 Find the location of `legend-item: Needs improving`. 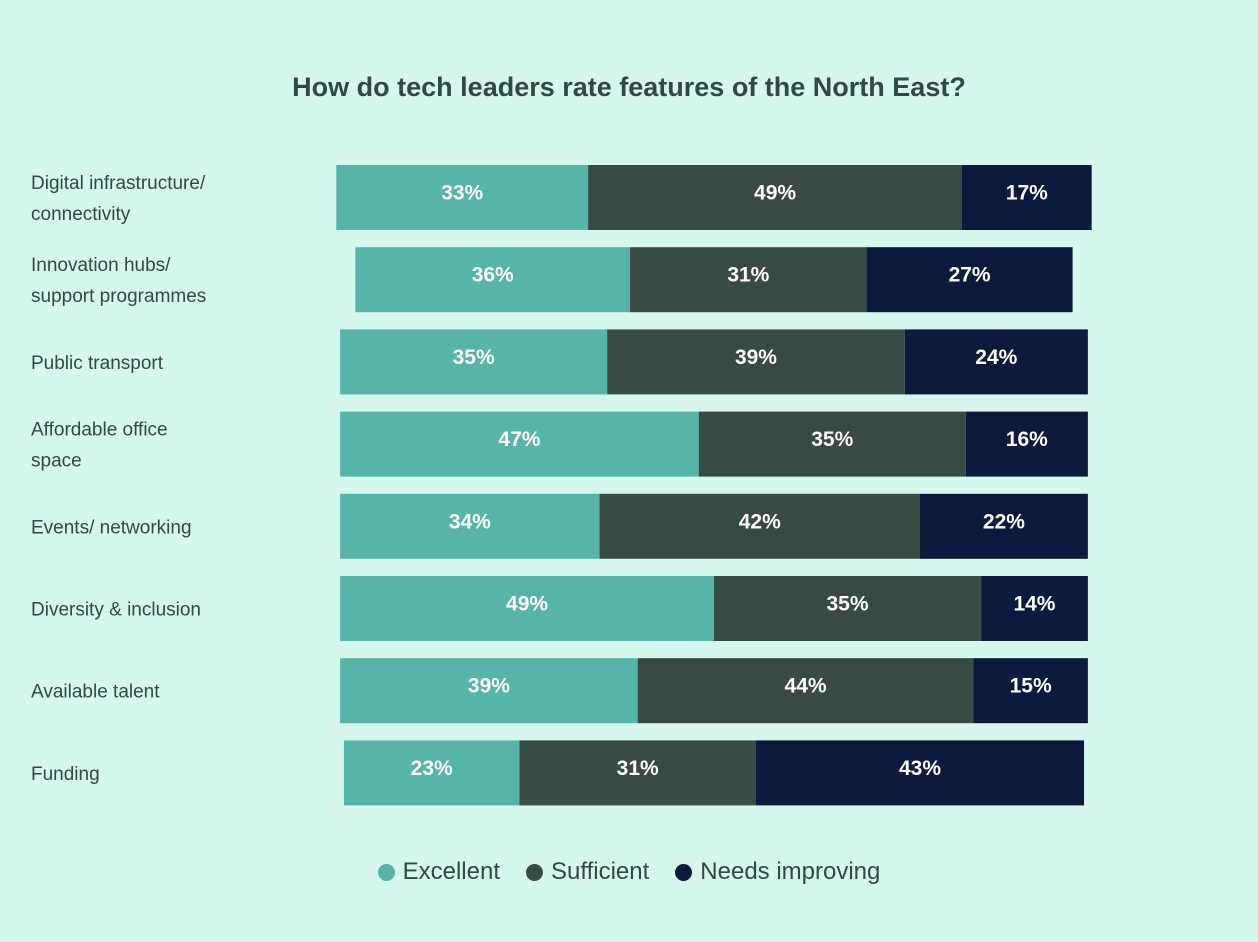

legend-item: Needs improving is located at coordinates (777, 872).